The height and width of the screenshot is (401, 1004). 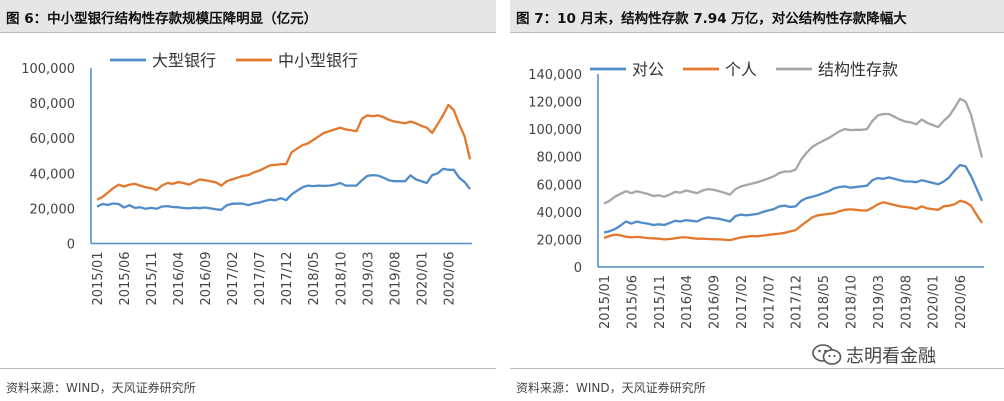 What do you see at coordinates (233, 279) in the screenshot?
I see `left-xtick-label: 2017/02` at bounding box center [233, 279].